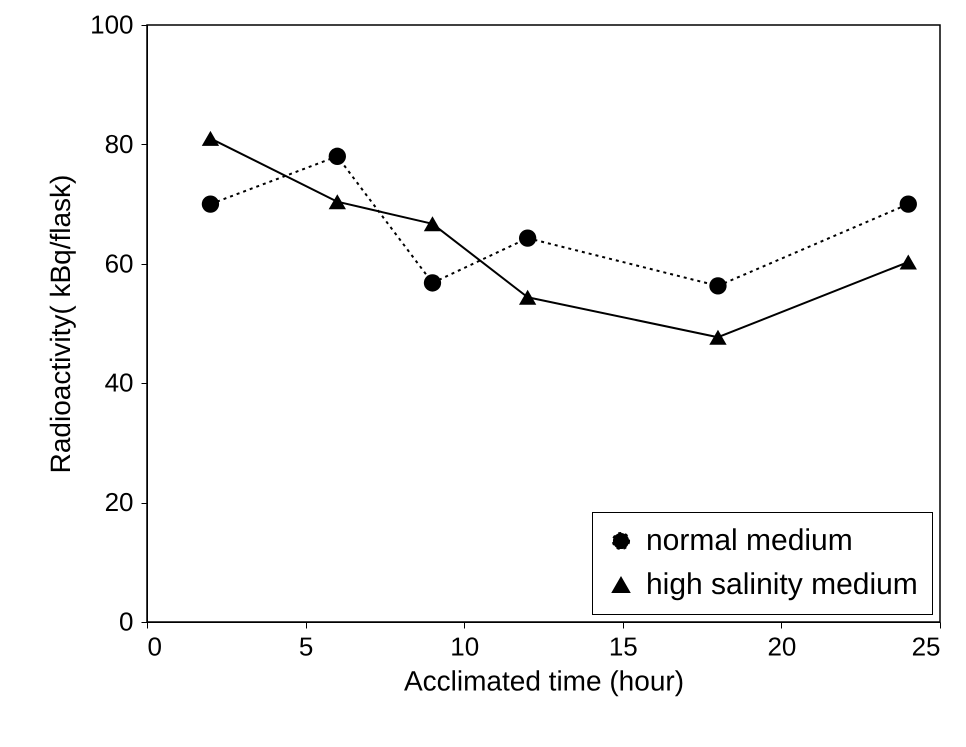 The image size is (966, 747). I want to click on x-tick-label: 5, so click(306, 647).